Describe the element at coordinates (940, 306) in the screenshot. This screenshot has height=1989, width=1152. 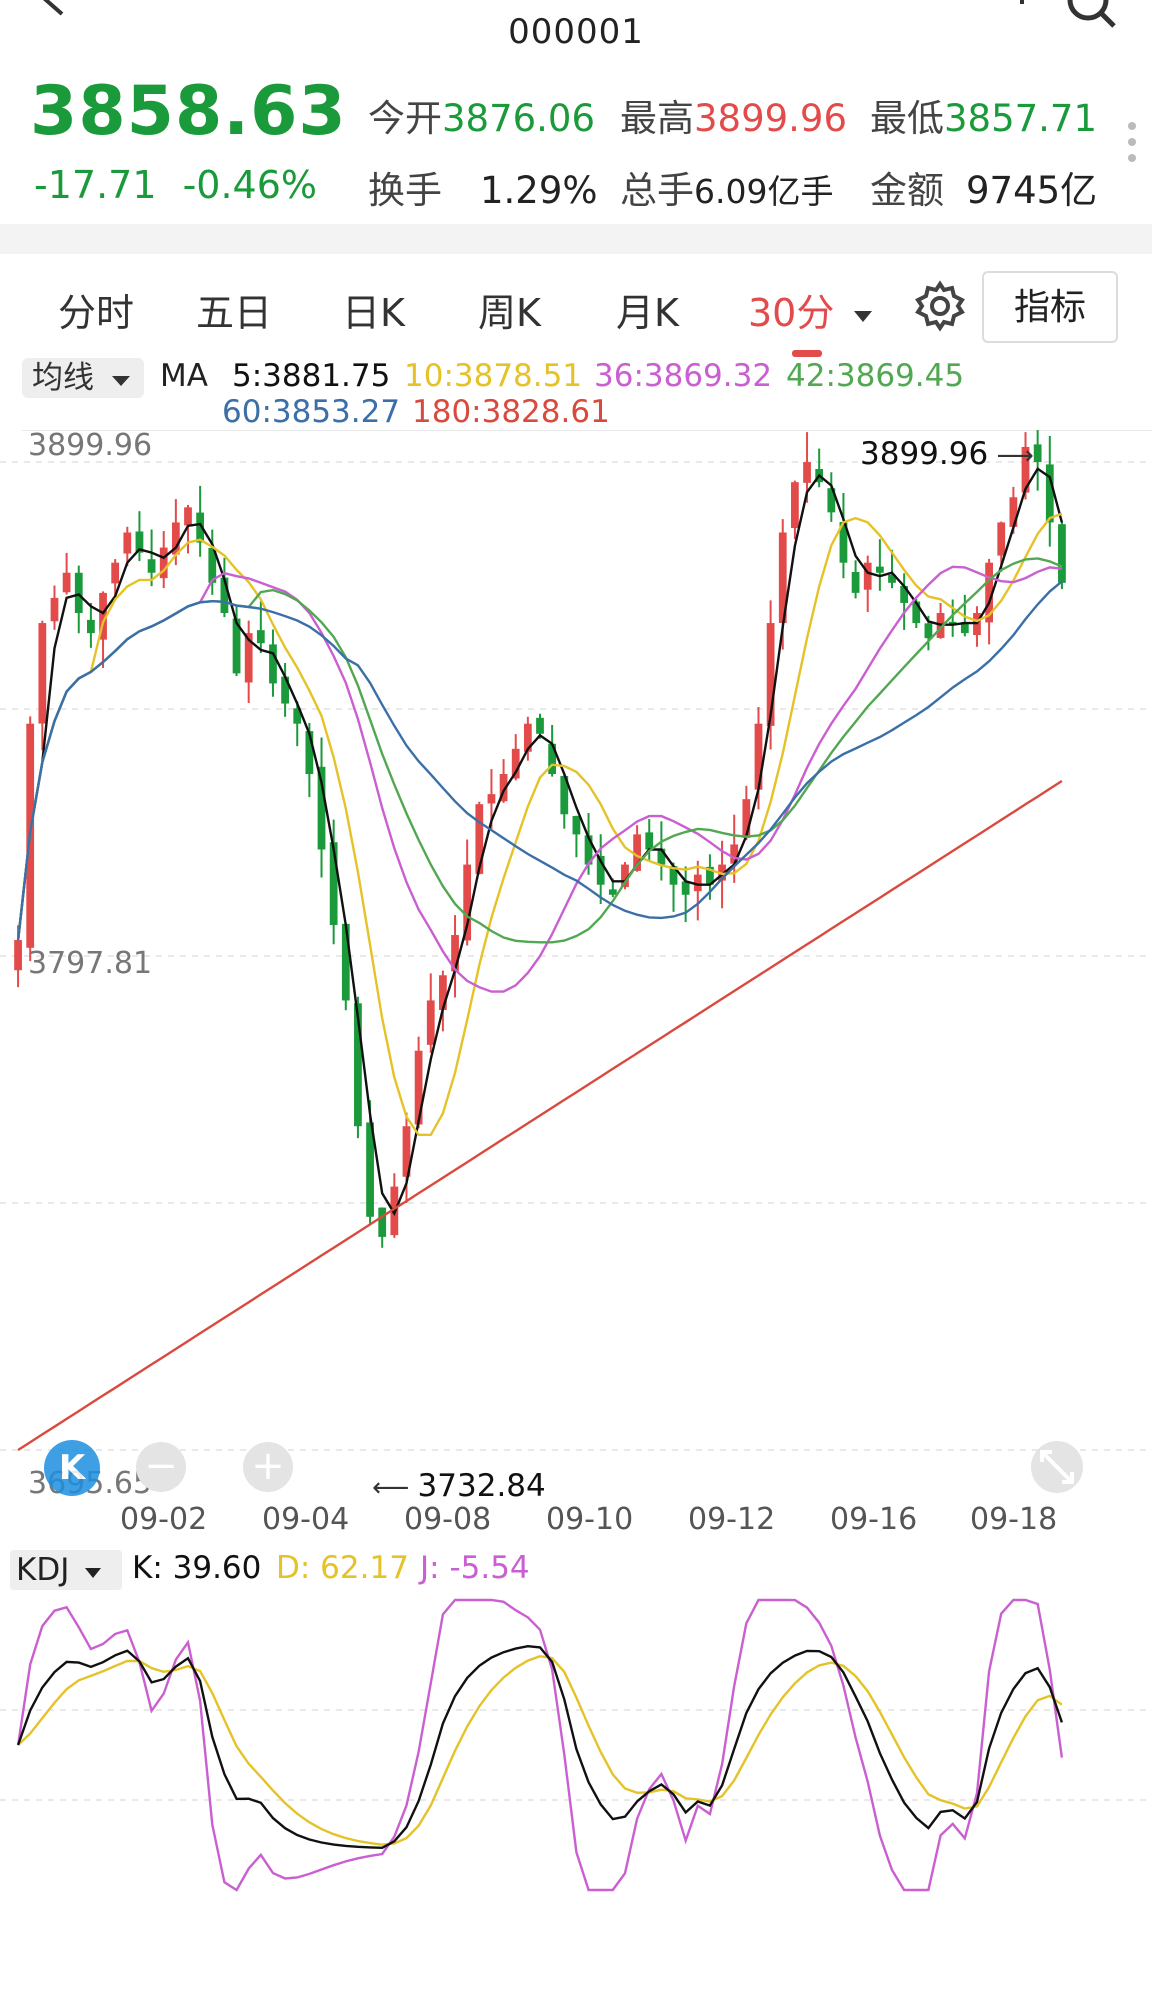
I see `gear-icon` at that location.